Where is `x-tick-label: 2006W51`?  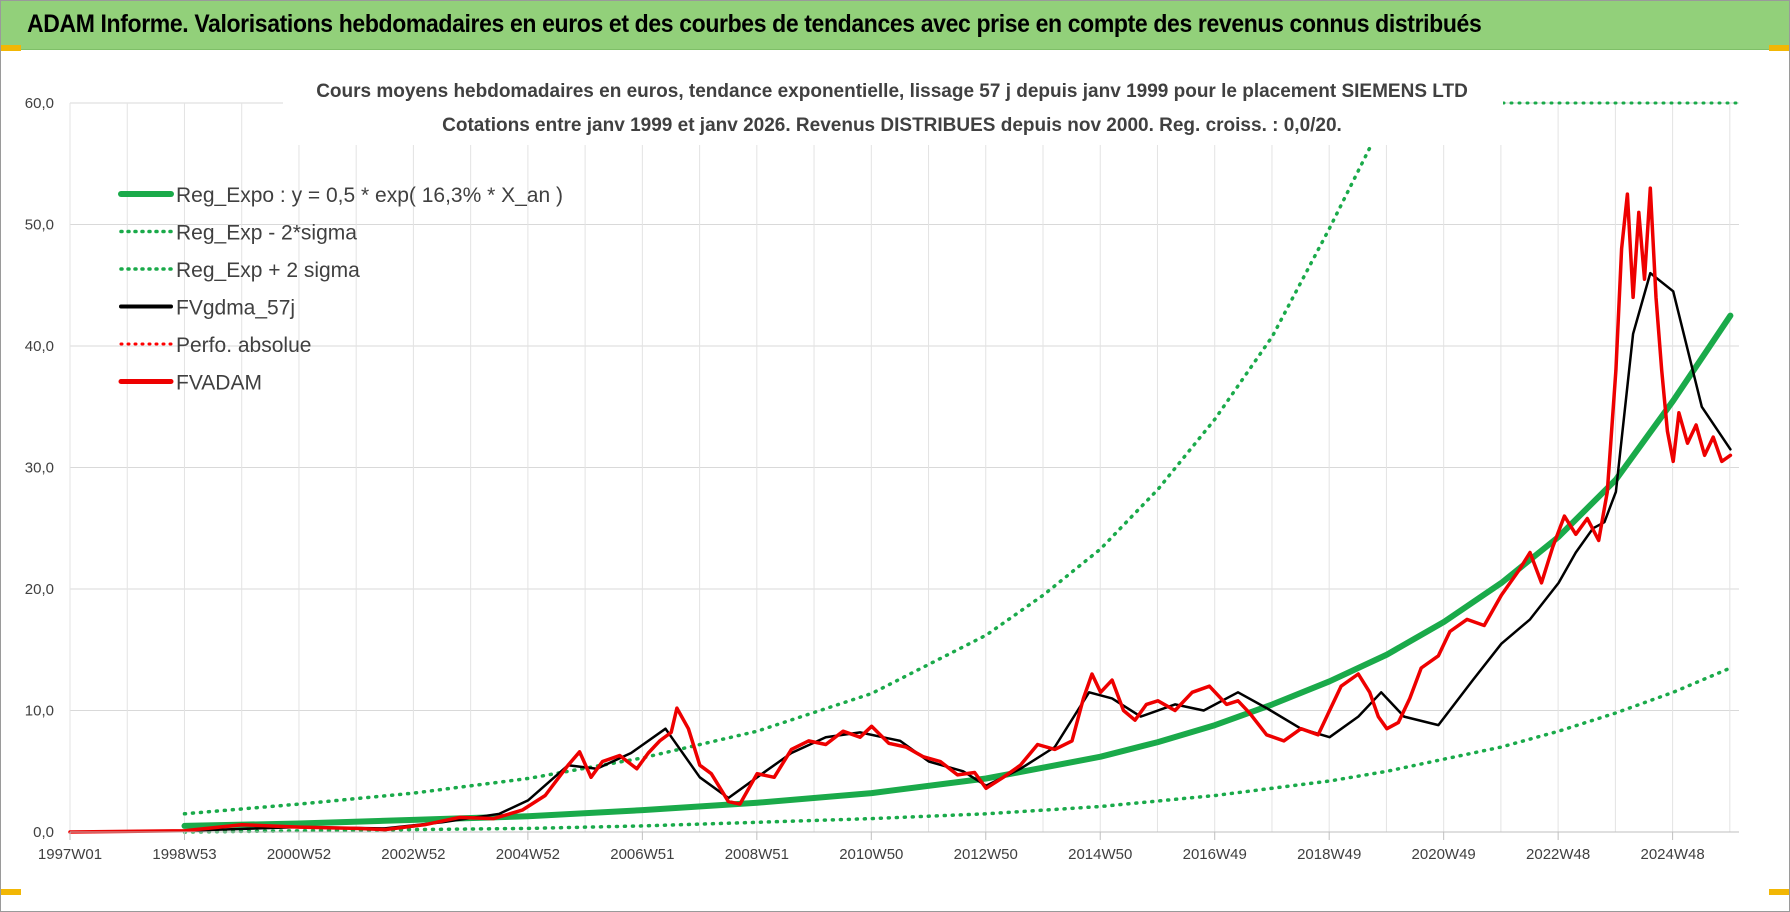
x-tick-label: 2006W51 is located at coordinates (642, 854).